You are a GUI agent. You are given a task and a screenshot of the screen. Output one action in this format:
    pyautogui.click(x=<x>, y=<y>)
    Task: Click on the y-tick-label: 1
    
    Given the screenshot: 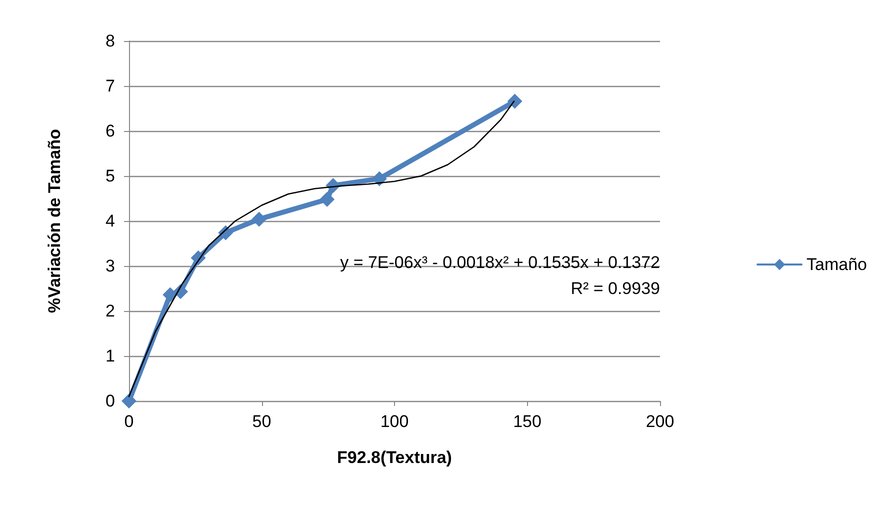 What is the action you would take?
    pyautogui.click(x=110, y=356)
    